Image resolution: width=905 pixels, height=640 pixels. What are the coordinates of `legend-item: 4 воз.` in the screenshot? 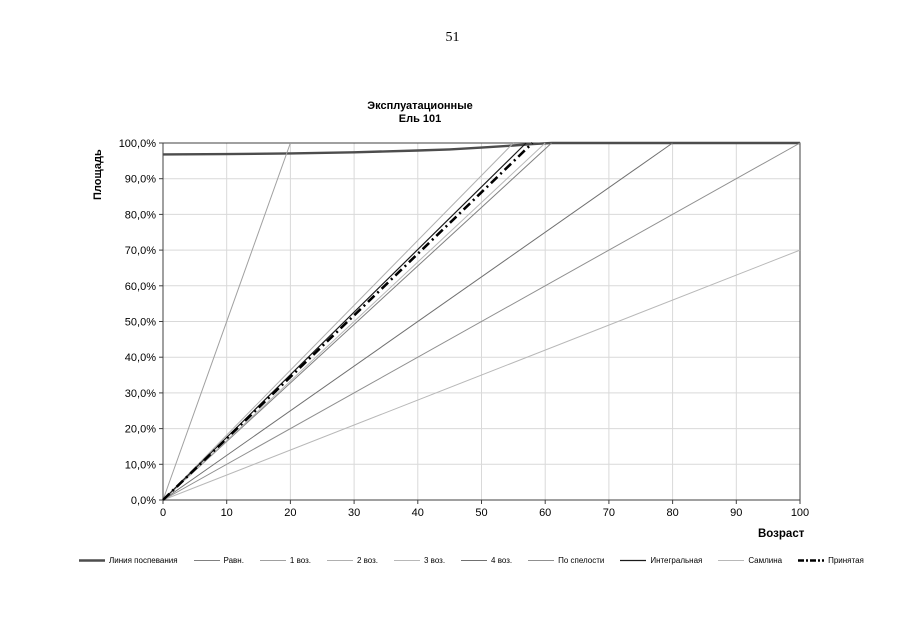 It's located at (486, 560).